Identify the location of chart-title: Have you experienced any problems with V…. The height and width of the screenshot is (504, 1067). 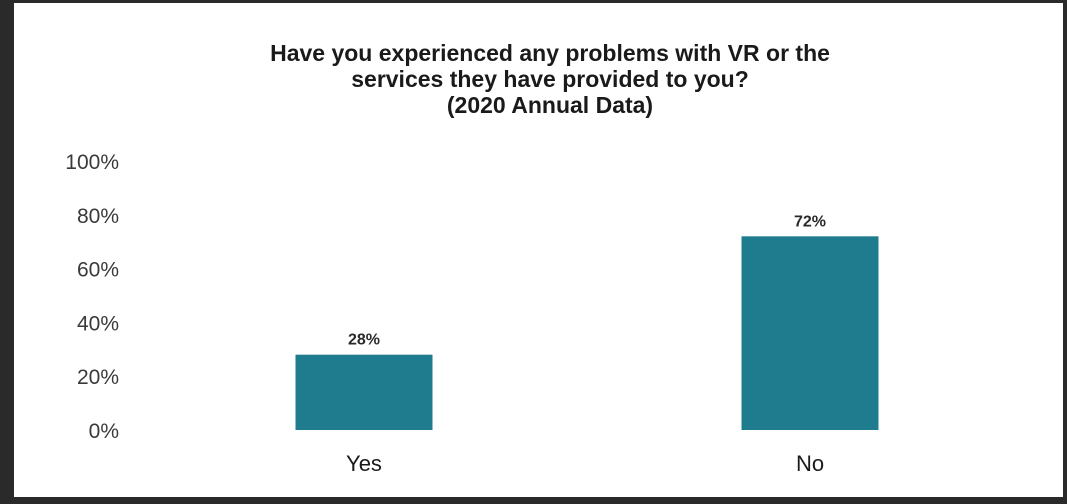
(550, 79).